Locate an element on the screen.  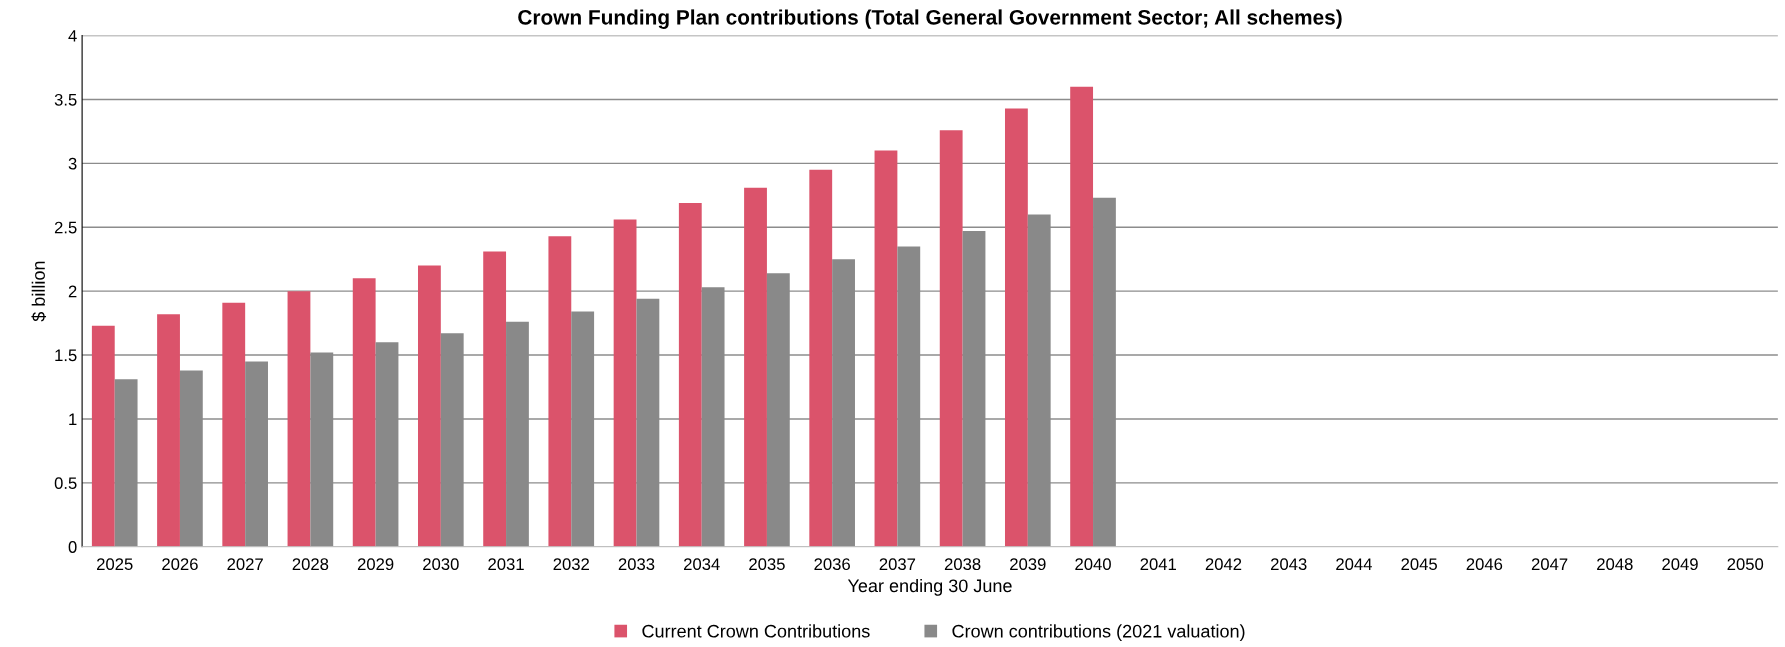
x-axis-title: Year ending 30 June is located at coordinates (929, 587).